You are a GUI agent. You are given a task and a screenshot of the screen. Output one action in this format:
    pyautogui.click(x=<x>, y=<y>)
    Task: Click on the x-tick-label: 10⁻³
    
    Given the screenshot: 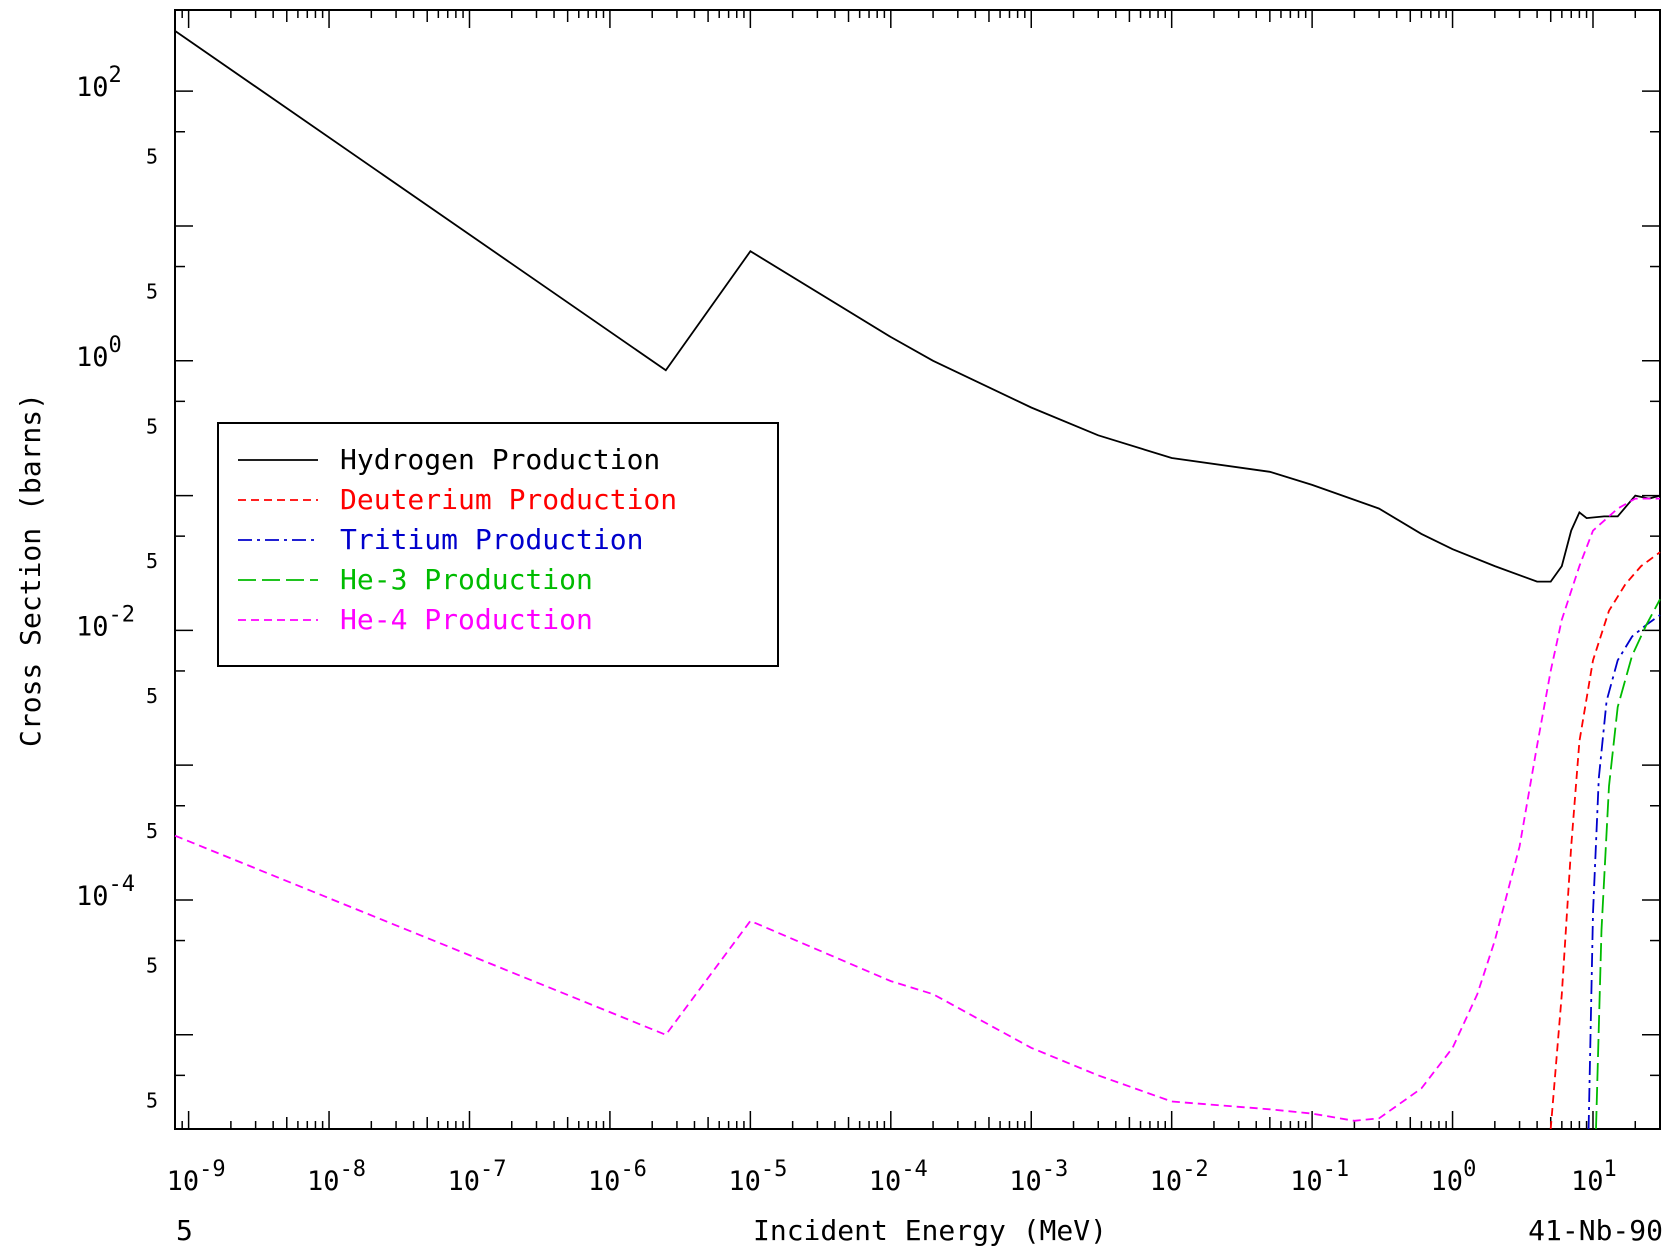 What is the action you would take?
    pyautogui.click(x=1038, y=1177)
    